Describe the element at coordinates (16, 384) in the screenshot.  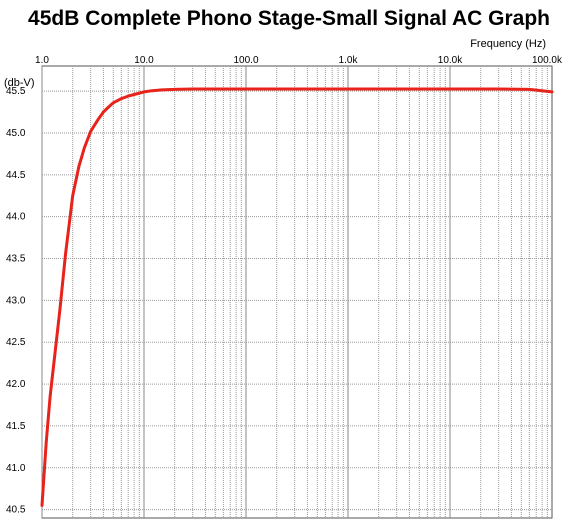
I see `y-tick-label: 42.0` at that location.